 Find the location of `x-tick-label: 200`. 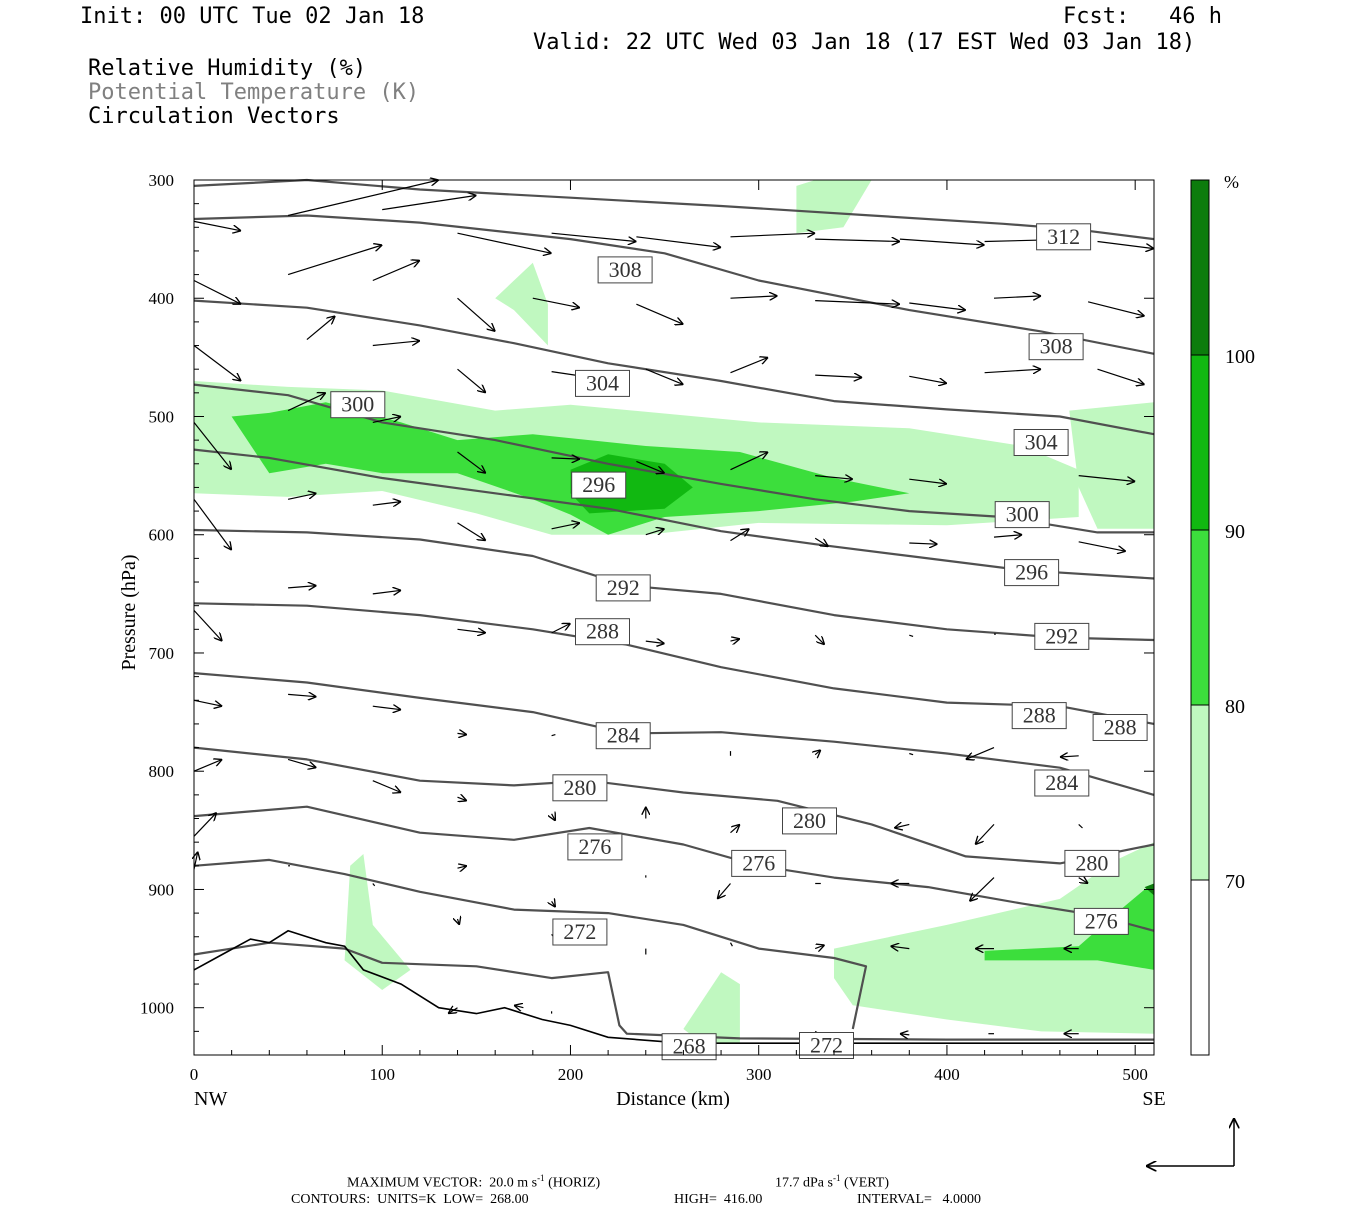

x-tick-label: 200 is located at coordinates (571, 1074).